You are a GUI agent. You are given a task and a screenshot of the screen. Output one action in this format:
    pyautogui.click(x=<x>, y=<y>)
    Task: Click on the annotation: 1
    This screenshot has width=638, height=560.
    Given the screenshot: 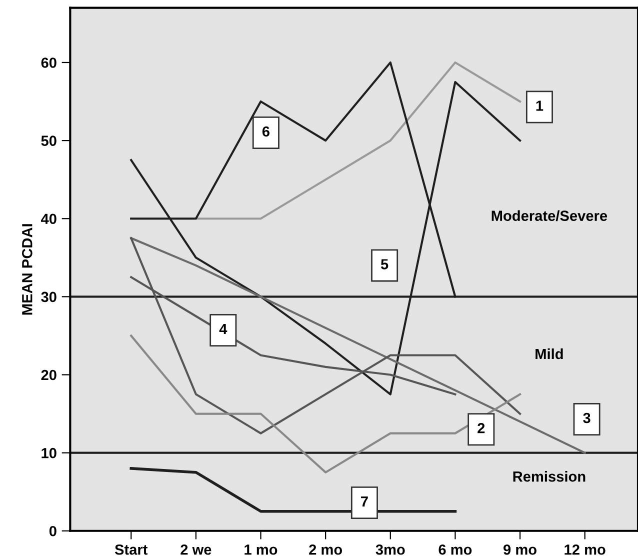 What is the action you would take?
    pyautogui.click(x=540, y=105)
    